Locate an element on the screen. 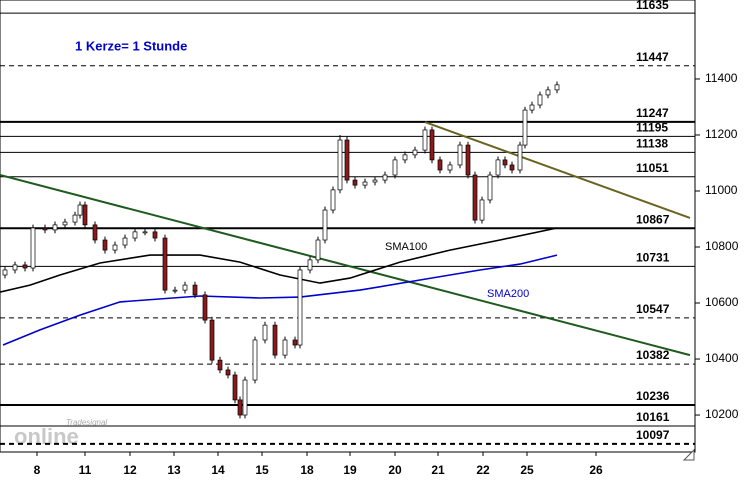 The height and width of the screenshot is (480, 750). x-tick-label: 8 is located at coordinates (37, 470).